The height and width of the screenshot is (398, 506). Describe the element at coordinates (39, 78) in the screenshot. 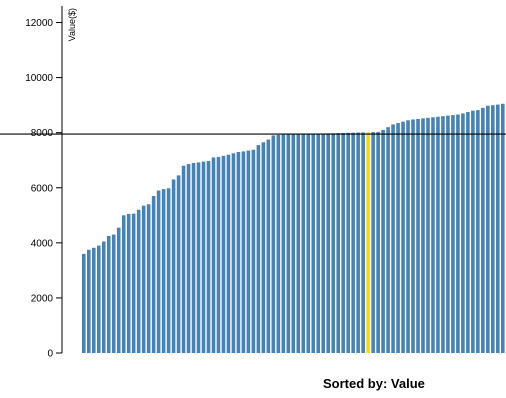

I see `y-tick-label: 10000` at that location.